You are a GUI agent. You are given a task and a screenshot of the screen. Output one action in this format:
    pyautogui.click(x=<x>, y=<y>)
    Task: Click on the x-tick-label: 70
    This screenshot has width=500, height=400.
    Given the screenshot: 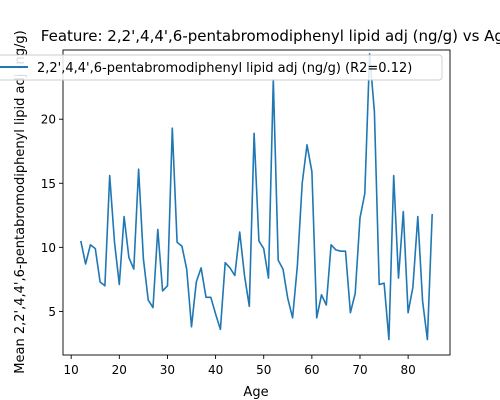 What is the action you would take?
    pyautogui.click(x=359, y=370)
    